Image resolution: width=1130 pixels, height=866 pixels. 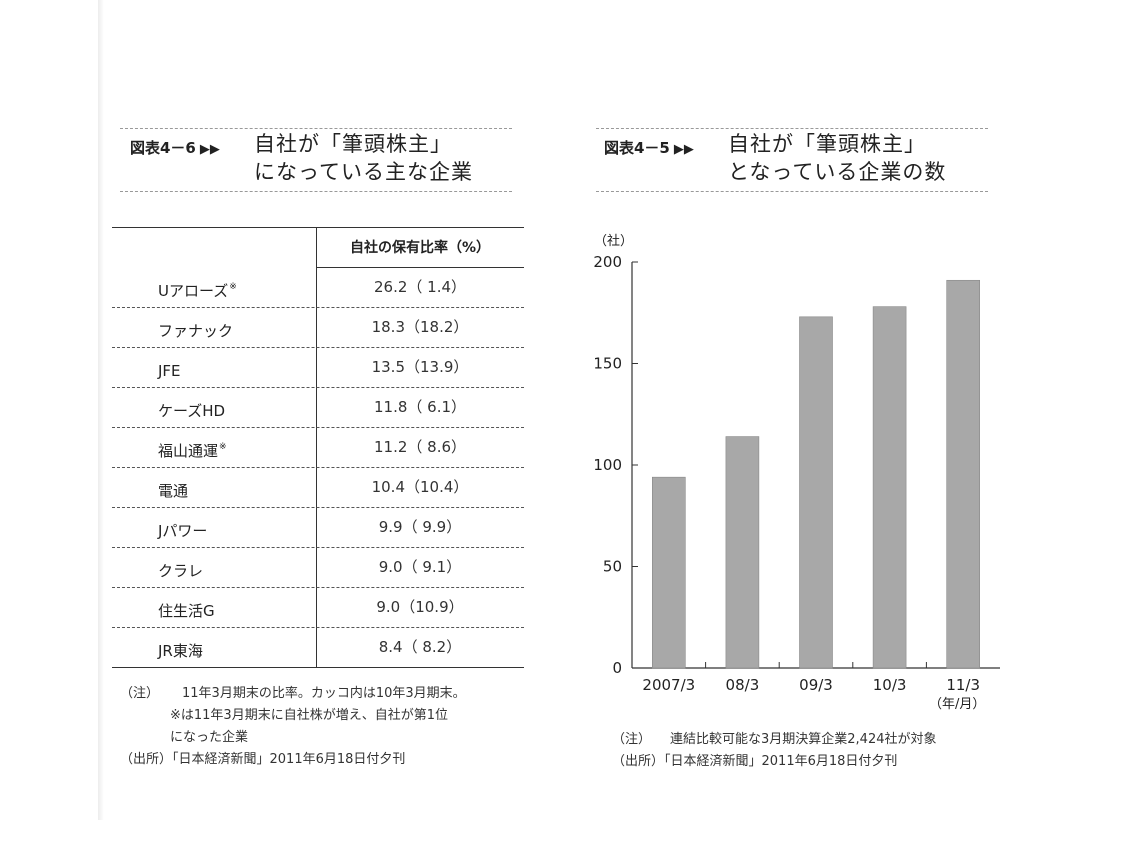 I want to click on x-unit-label: （年/月）, so click(x=957, y=704).